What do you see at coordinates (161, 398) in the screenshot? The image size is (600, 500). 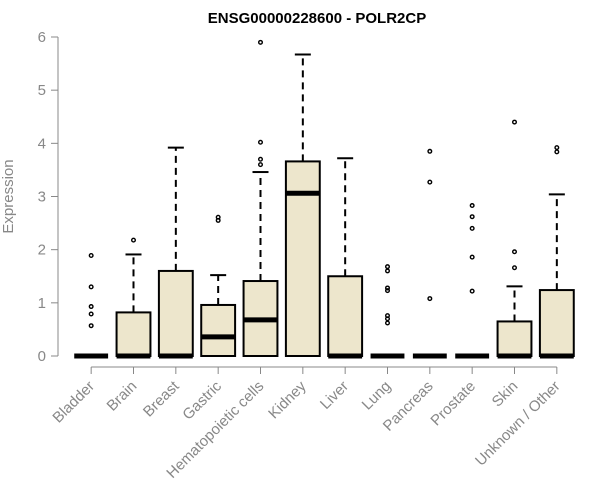 I see `x-tick-label: Breast` at bounding box center [161, 398].